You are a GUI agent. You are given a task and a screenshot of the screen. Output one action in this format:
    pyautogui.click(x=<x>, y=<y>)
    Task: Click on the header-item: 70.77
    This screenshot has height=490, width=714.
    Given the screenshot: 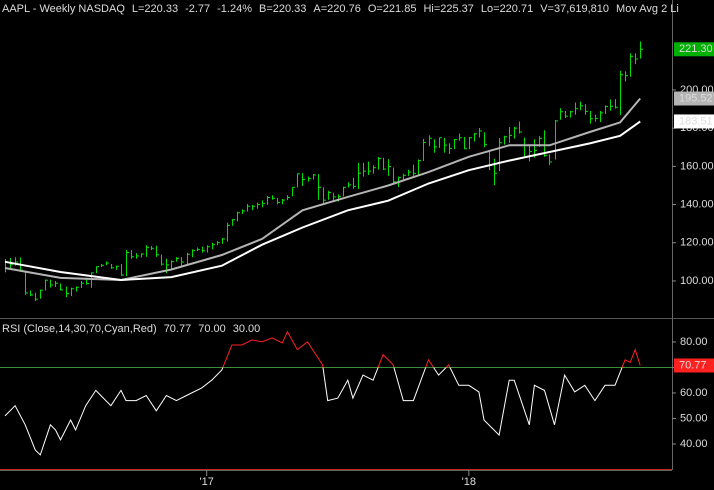 What is the action you would take?
    pyautogui.click(x=178, y=329)
    